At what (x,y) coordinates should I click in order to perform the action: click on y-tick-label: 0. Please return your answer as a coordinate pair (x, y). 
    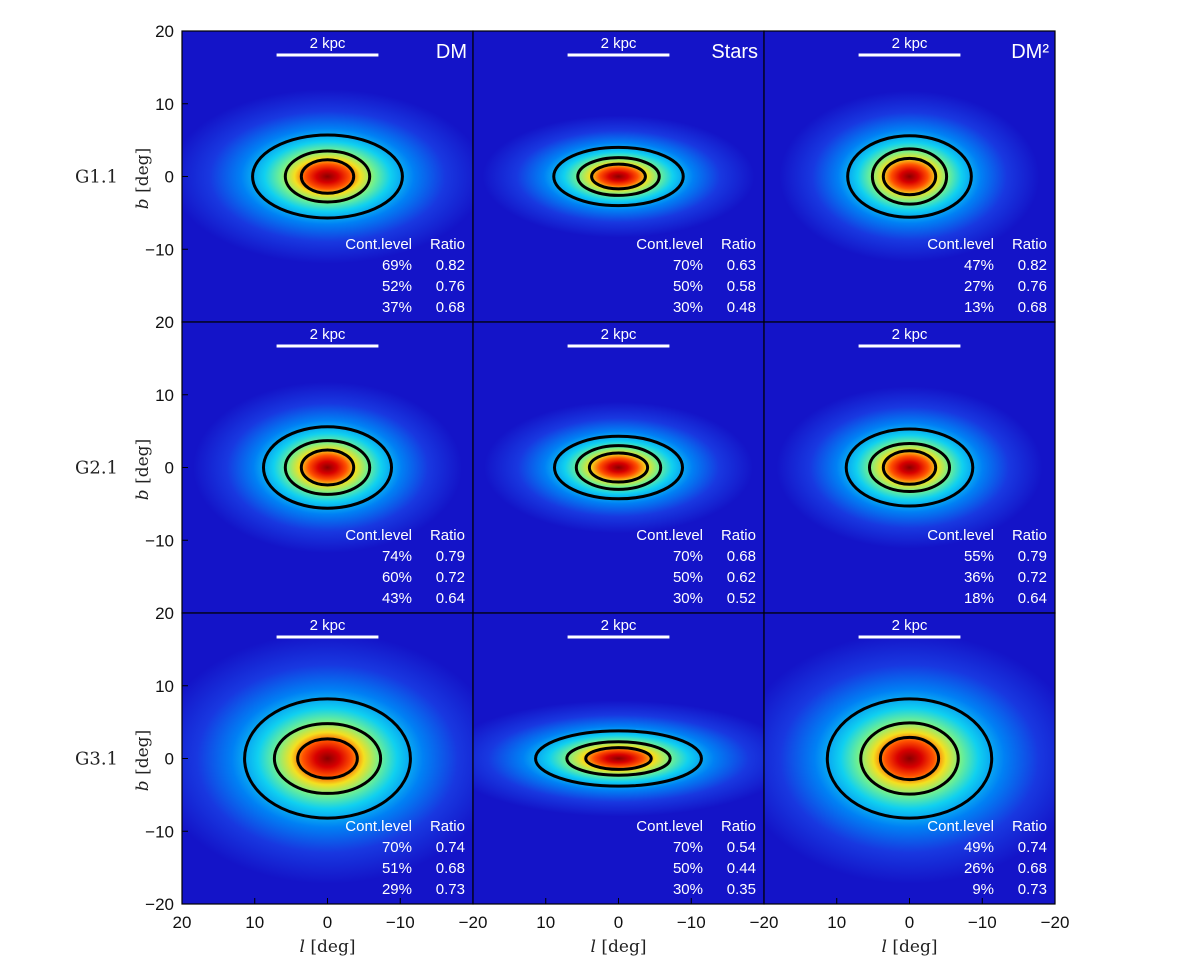
    Looking at the image, I should click on (169, 468).